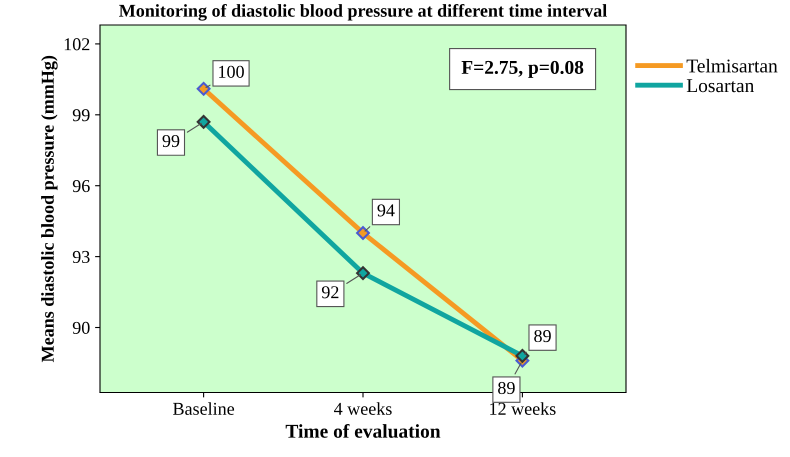  What do you see at coordinates (732, 65) in the screenshot?
I see `legend-label: Telmisartan` at bounding box center [732, 65].